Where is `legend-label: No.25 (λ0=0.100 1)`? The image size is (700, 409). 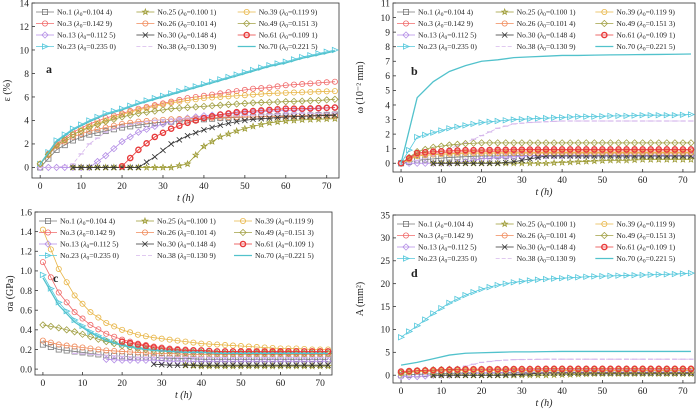 legend-label: No.25 (λ0=0.100 1) is located at coordinates (546, 225).